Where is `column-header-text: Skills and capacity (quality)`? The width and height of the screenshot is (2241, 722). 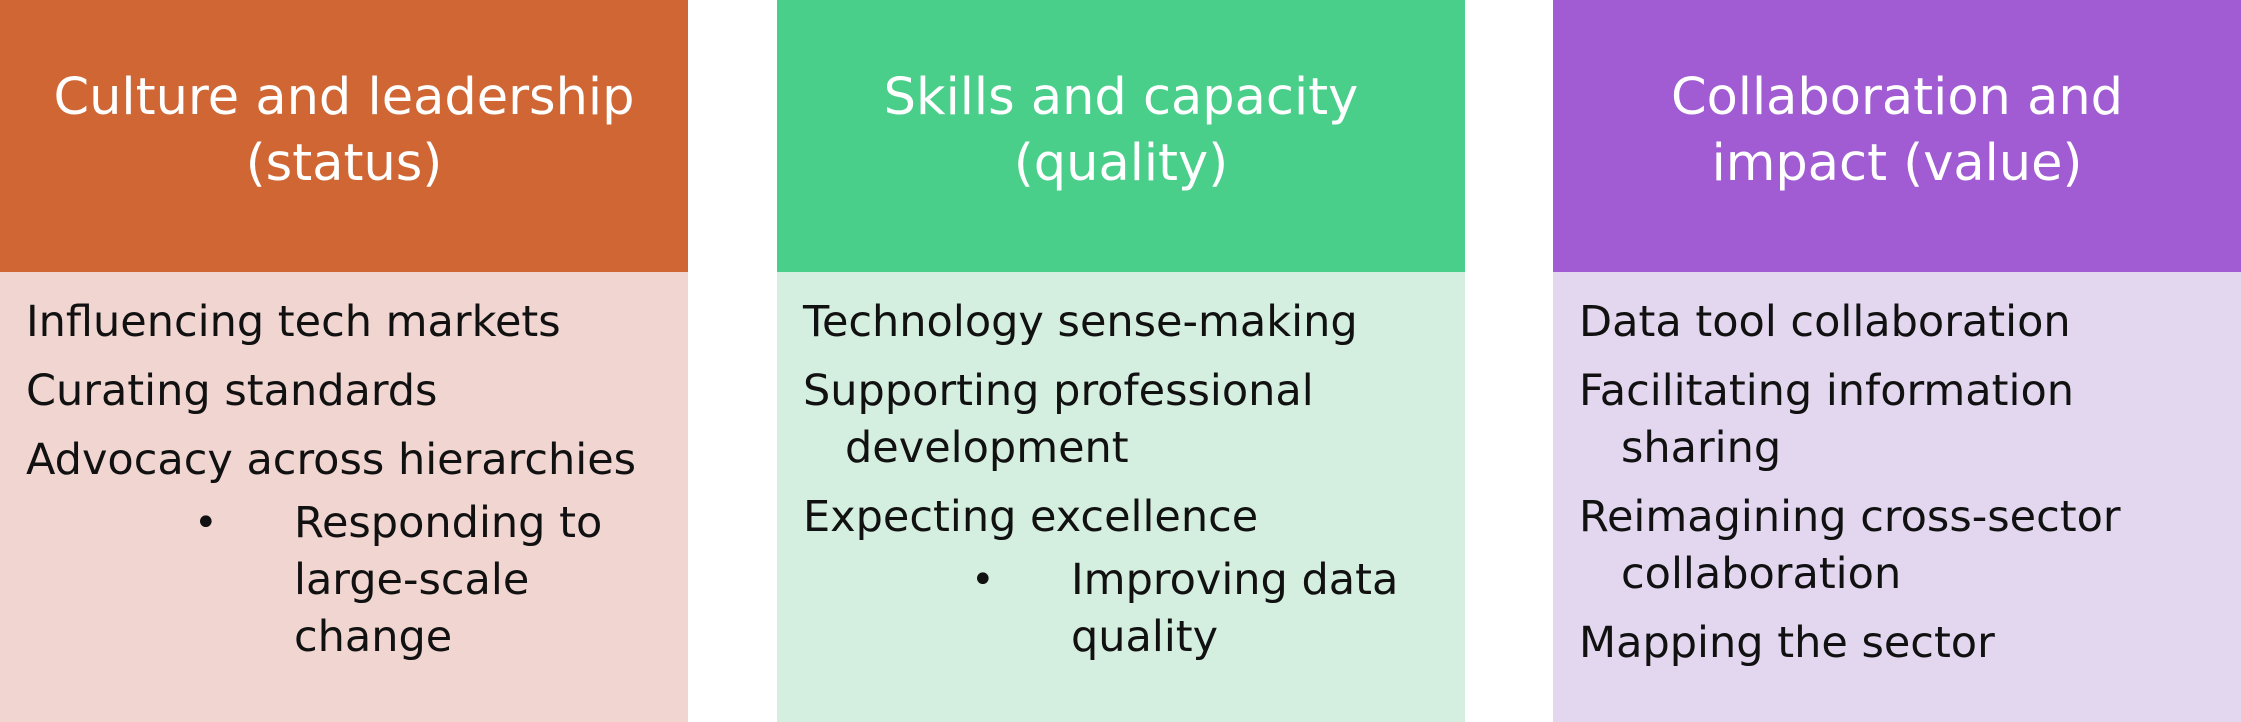
column-header-text: Skills and capacity (quality) is located at coordinates (1121, 130).